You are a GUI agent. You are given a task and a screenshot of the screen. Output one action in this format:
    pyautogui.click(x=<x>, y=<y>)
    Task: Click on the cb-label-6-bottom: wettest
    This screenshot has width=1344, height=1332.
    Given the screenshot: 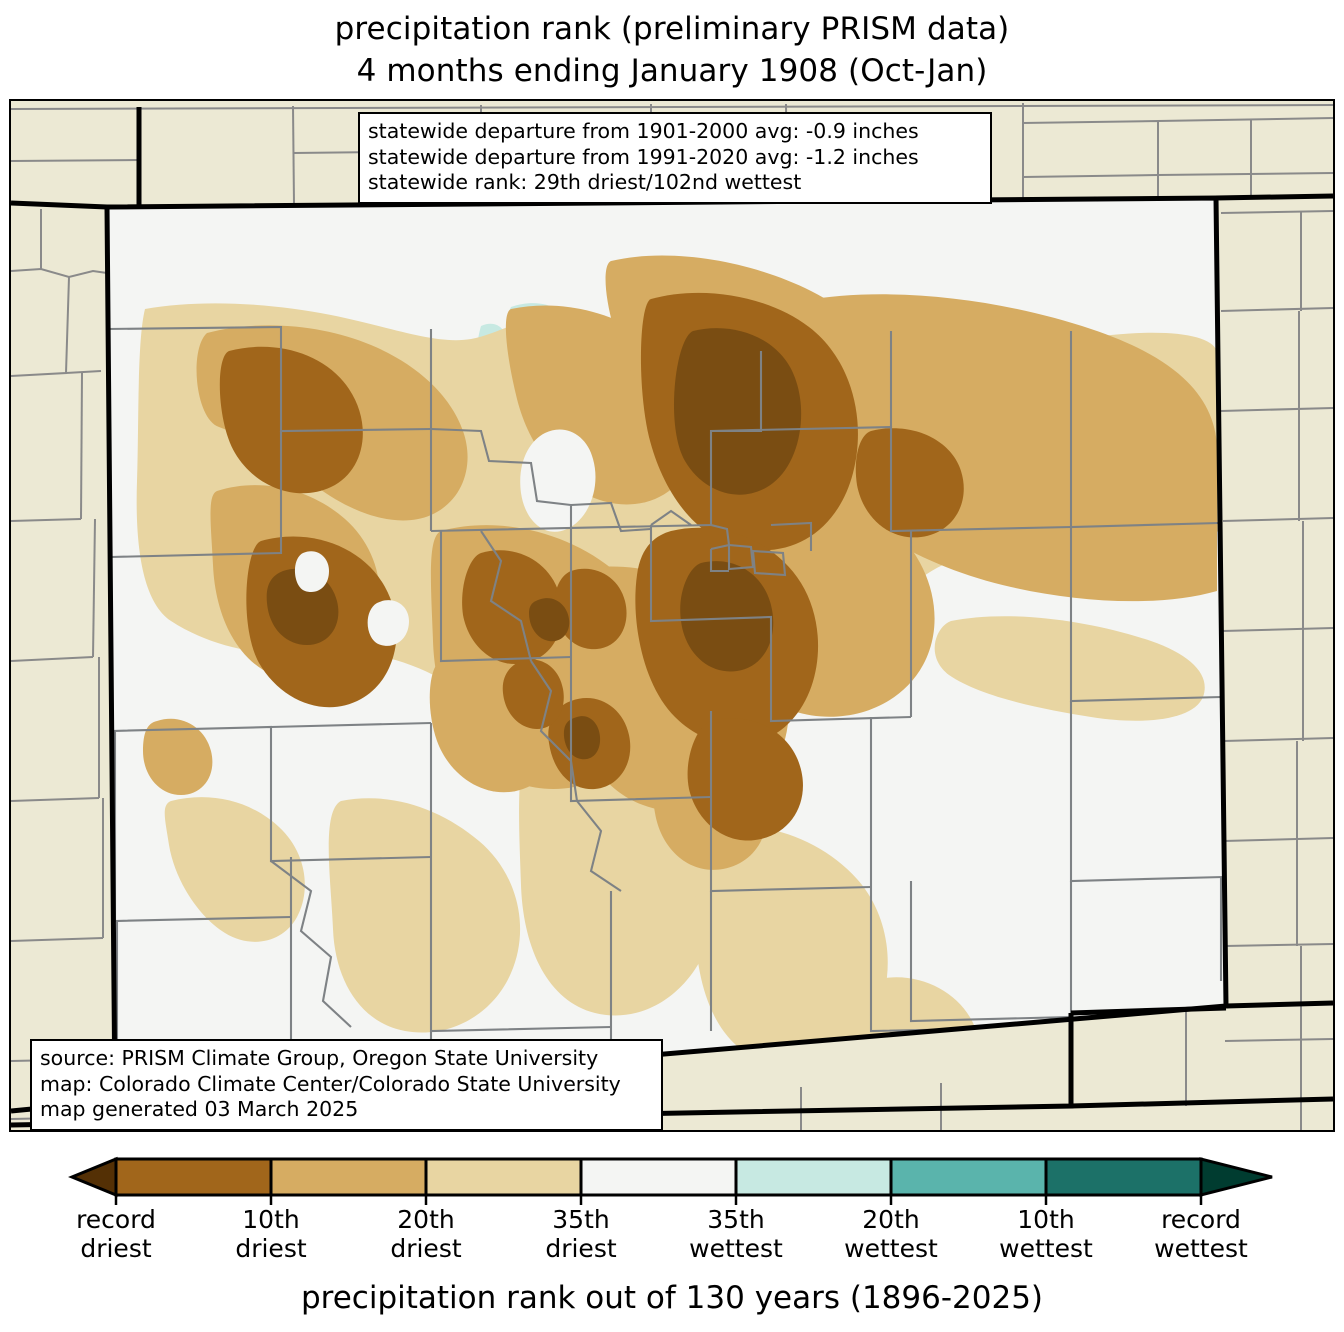 What is the action you would take?
    pyautogui.click(x=1046, y=1248)
    